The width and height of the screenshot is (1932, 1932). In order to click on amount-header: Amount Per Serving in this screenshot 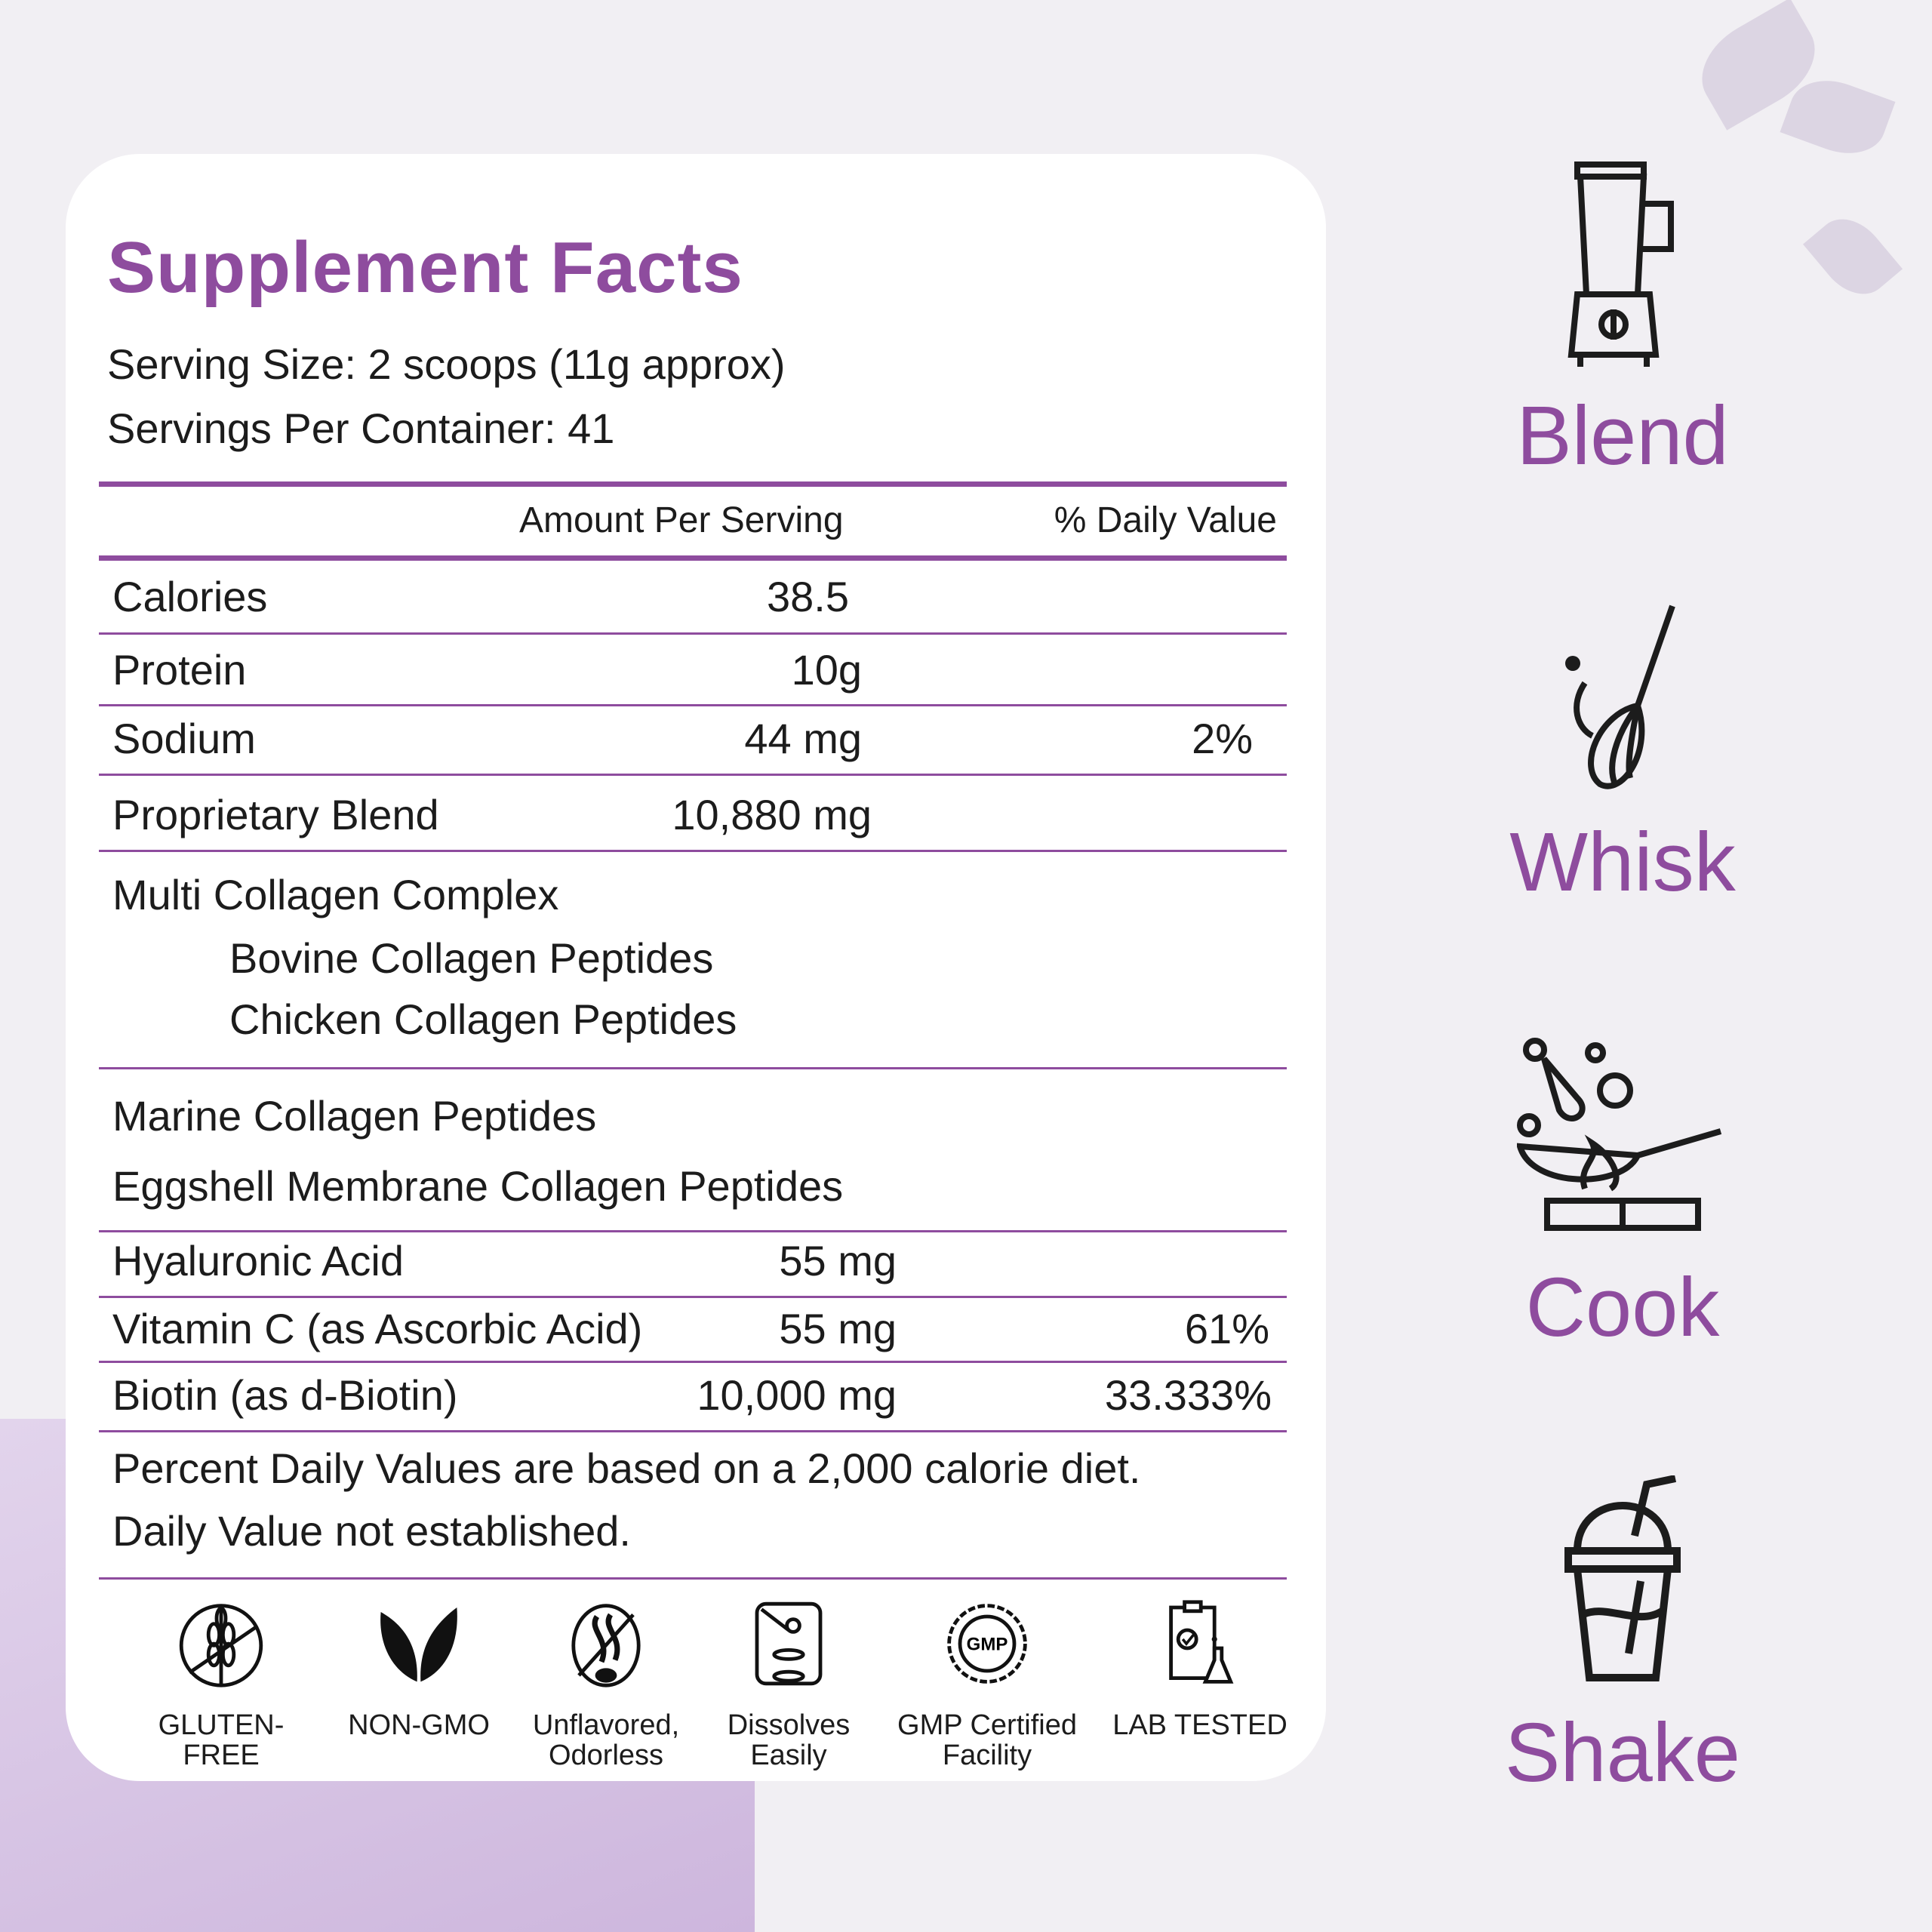, I will do `click(681, 520)`.